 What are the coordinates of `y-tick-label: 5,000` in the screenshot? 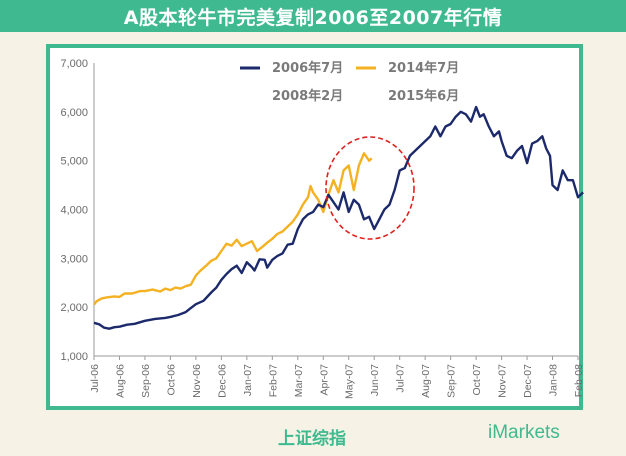 It's located at (74, 162).